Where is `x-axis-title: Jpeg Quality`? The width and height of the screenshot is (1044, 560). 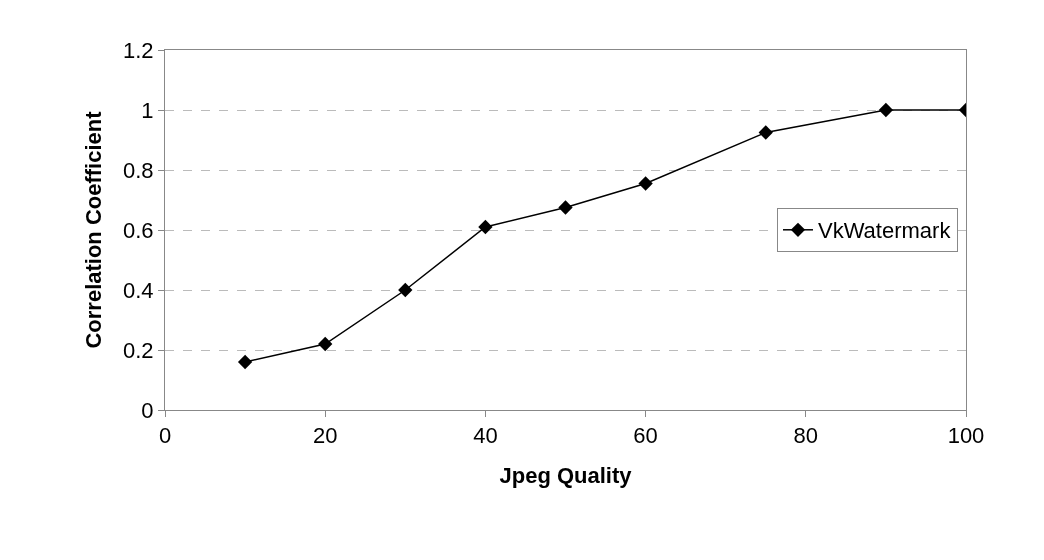
x-axis-title: Jpeg Quality is located at coordinates (566, 476).